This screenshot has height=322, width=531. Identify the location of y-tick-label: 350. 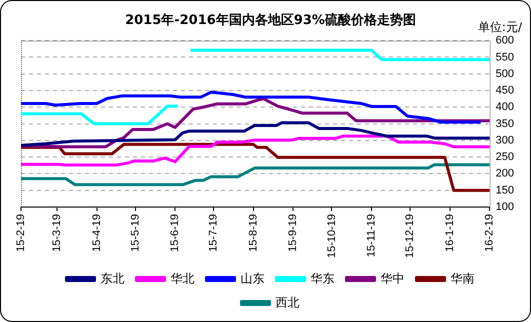
(505, 124).